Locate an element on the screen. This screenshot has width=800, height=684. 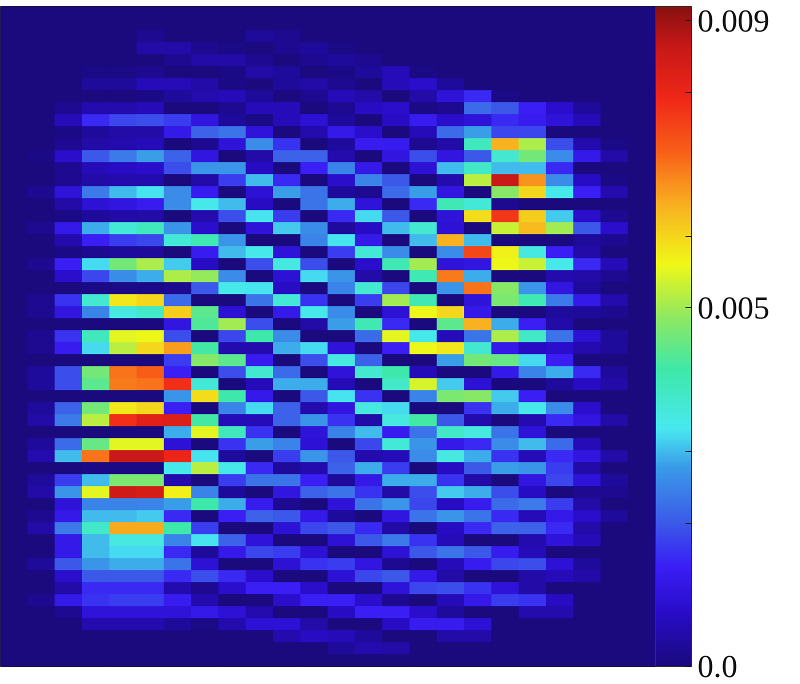
color-bar-label: 0.005 is located at coordinates (734, 307).